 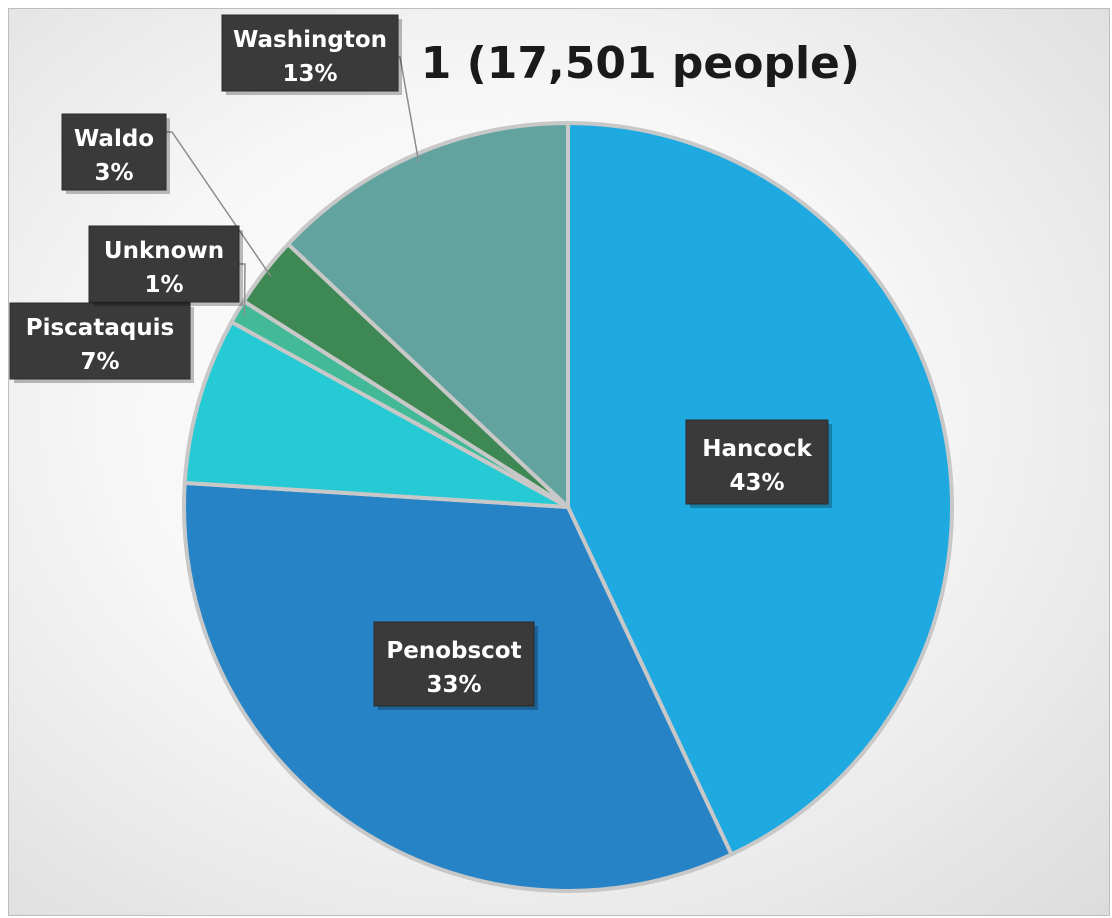 What do you see at coordinates (242, 289) in the screenshot?
I see `leader-line-unknown` at bounding box center [242, 289].